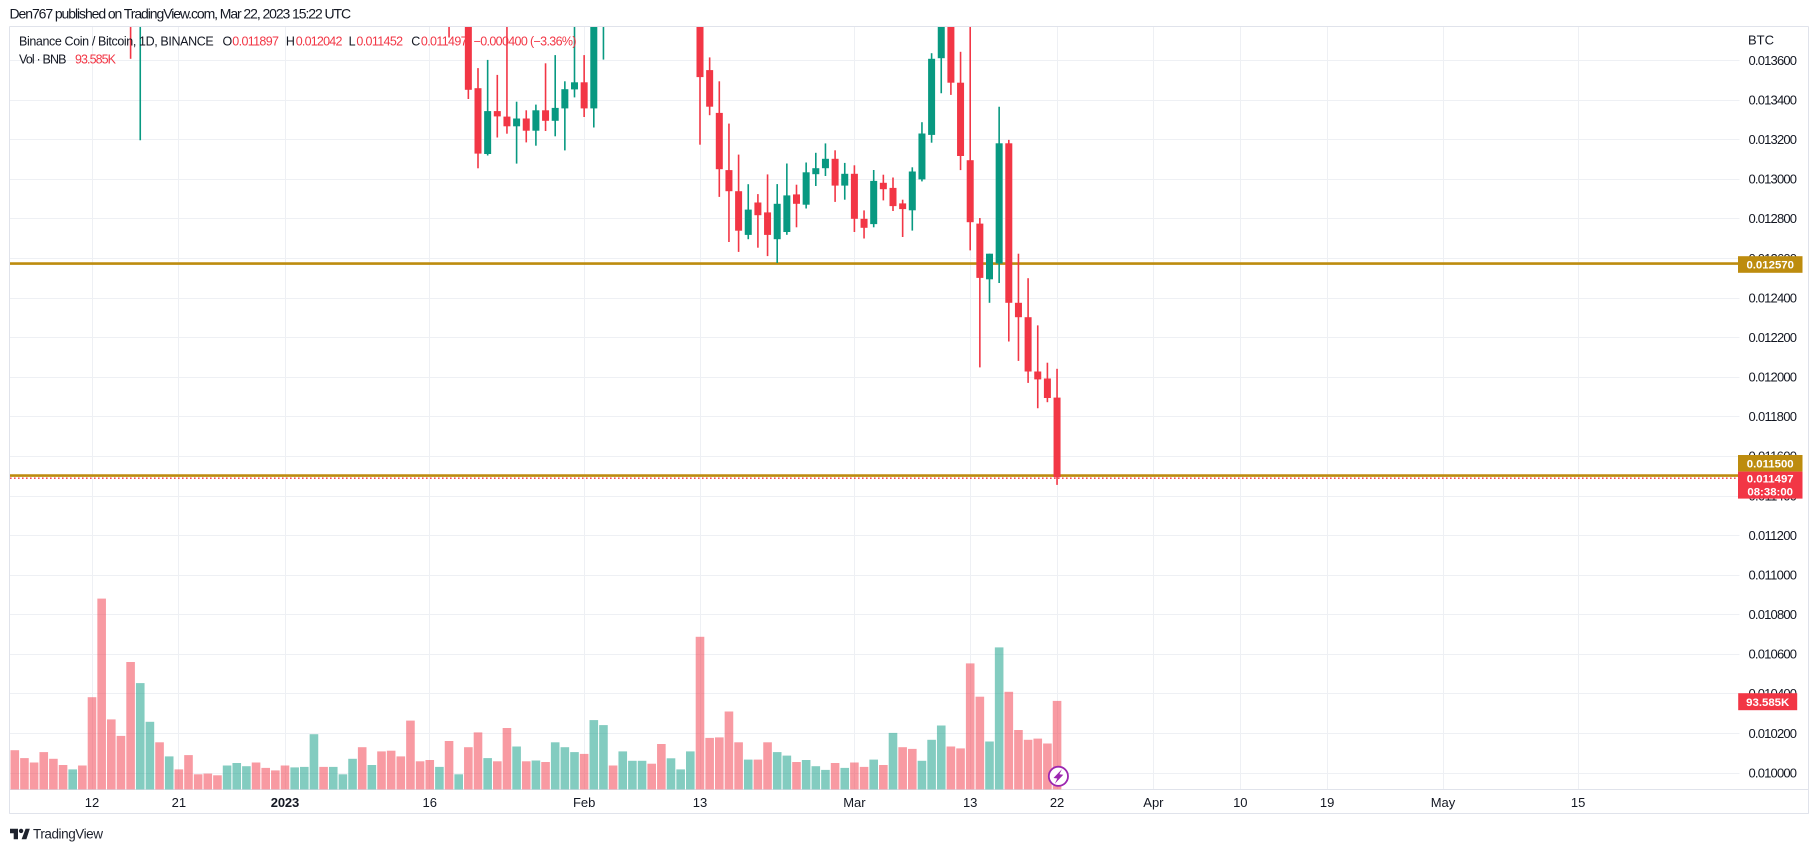  What do you see at coordinates (1773, 614) in the screenshot?
I see `svg-text: 0.010800` at bounding box center [1773, 614].